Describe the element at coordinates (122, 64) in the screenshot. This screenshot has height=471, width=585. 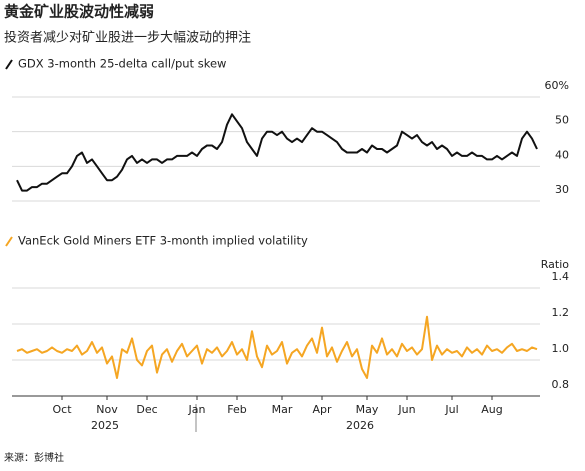
I see `legend-label: GDX 3-month 25-delta call/put skew` at that location.